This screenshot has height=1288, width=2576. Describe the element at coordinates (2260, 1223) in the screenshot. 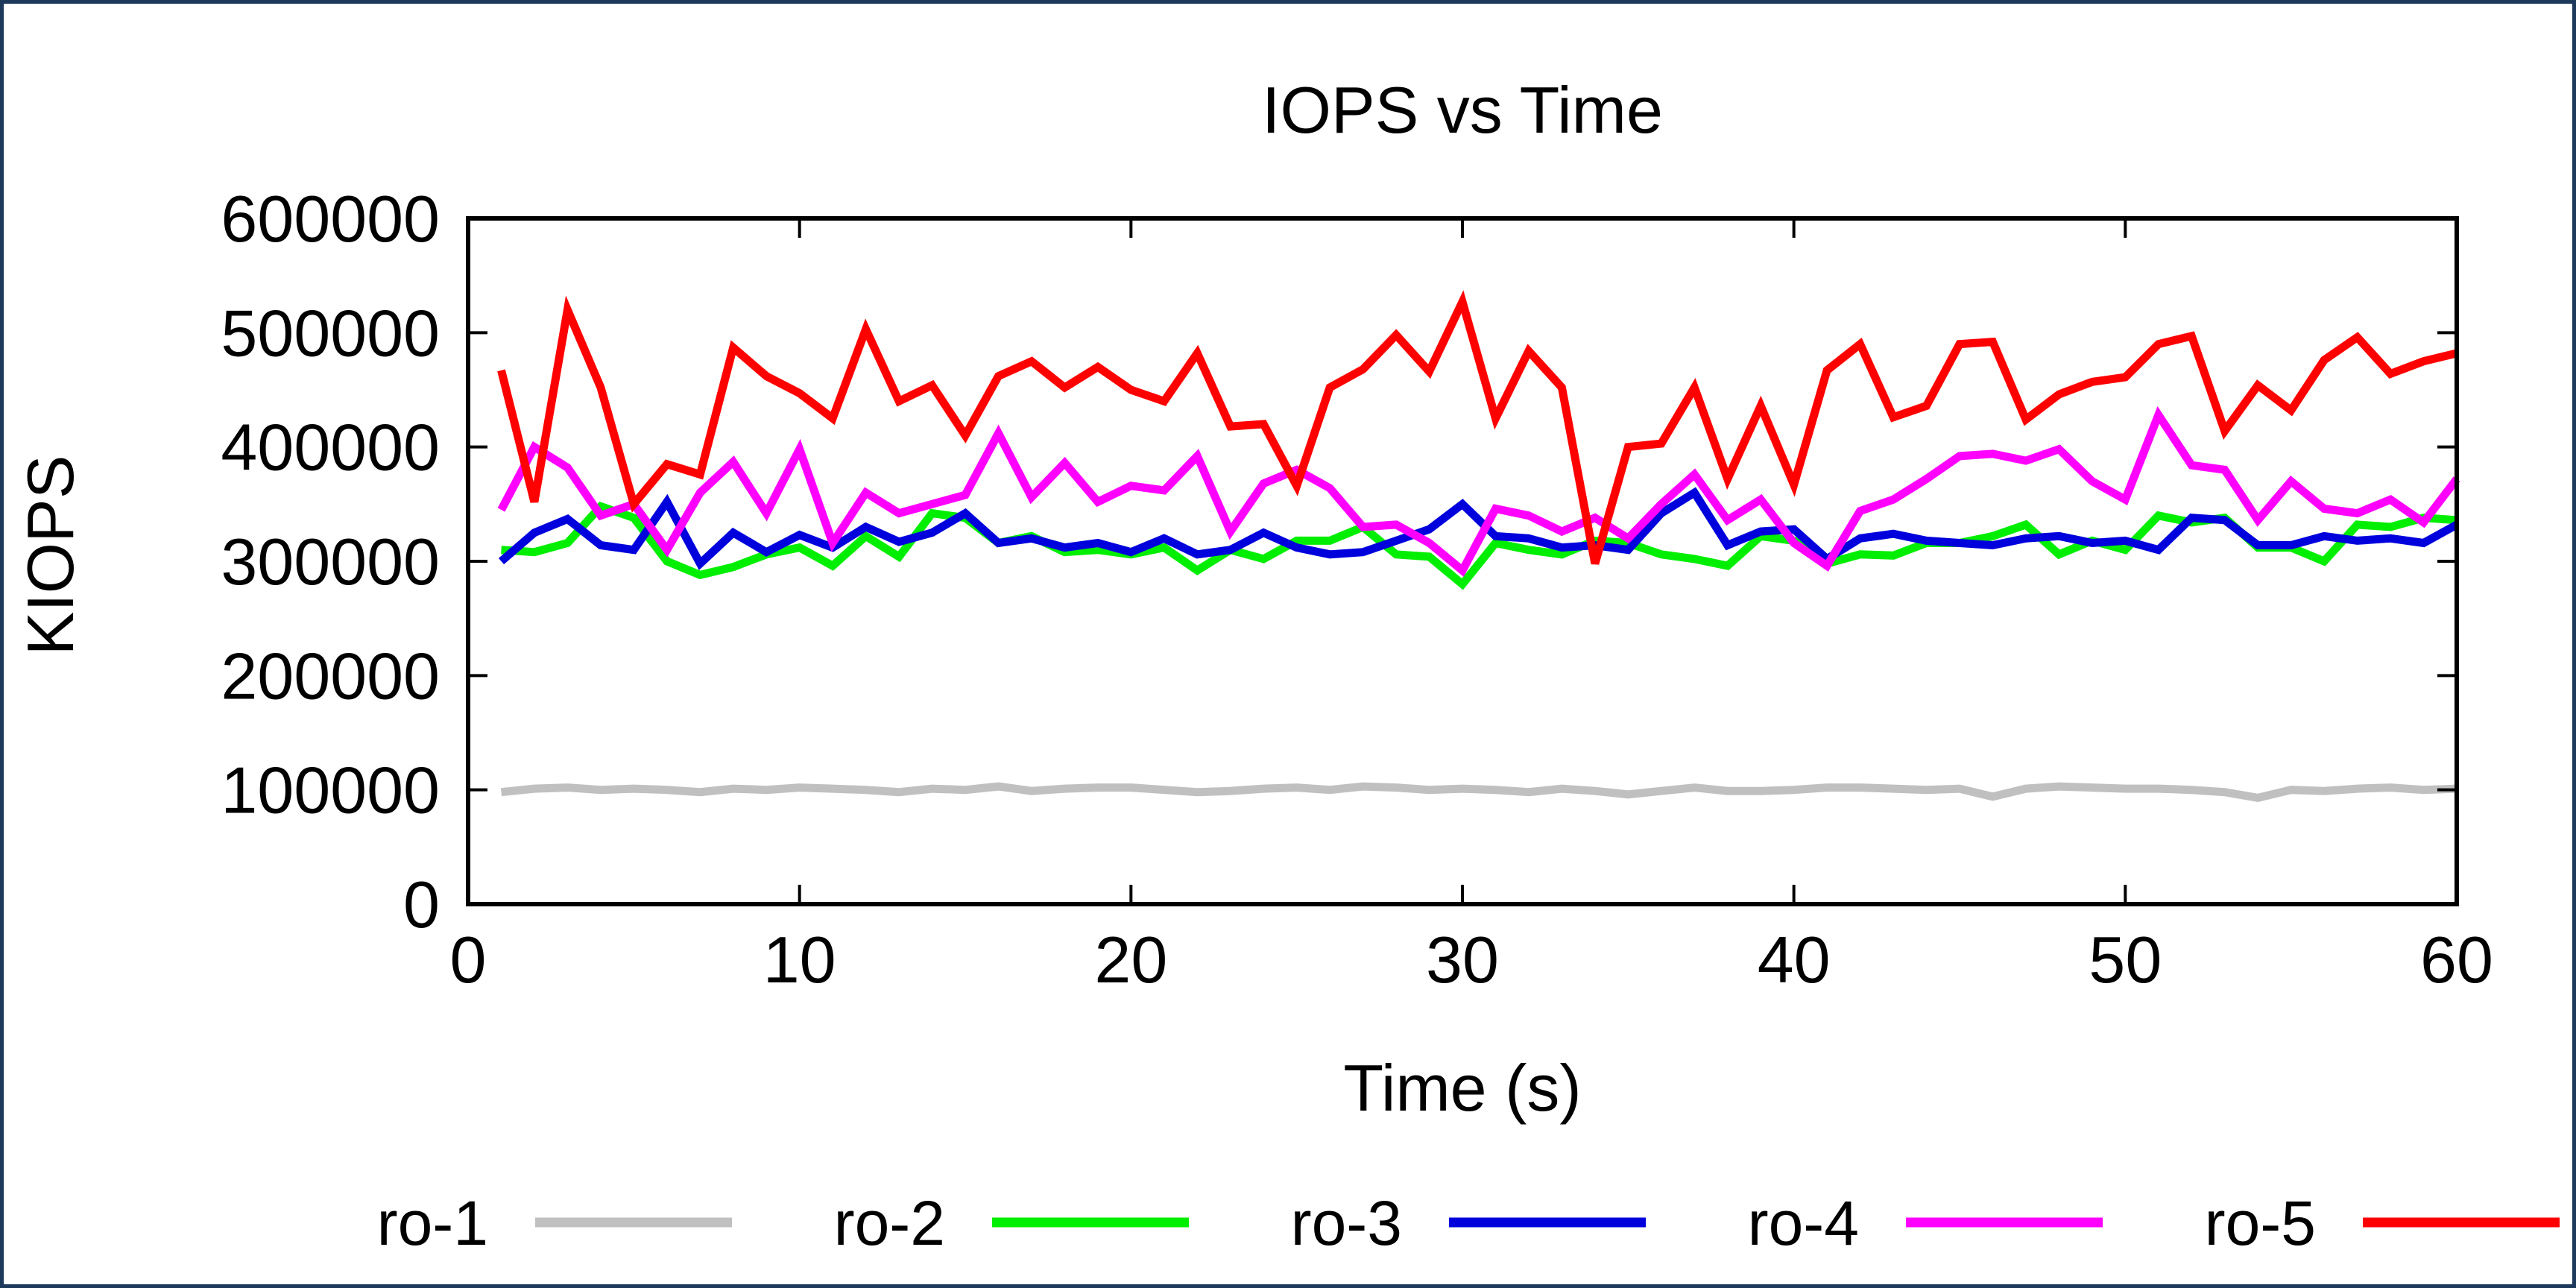

I see `legend-label-ro-5: ro-5` at that location.